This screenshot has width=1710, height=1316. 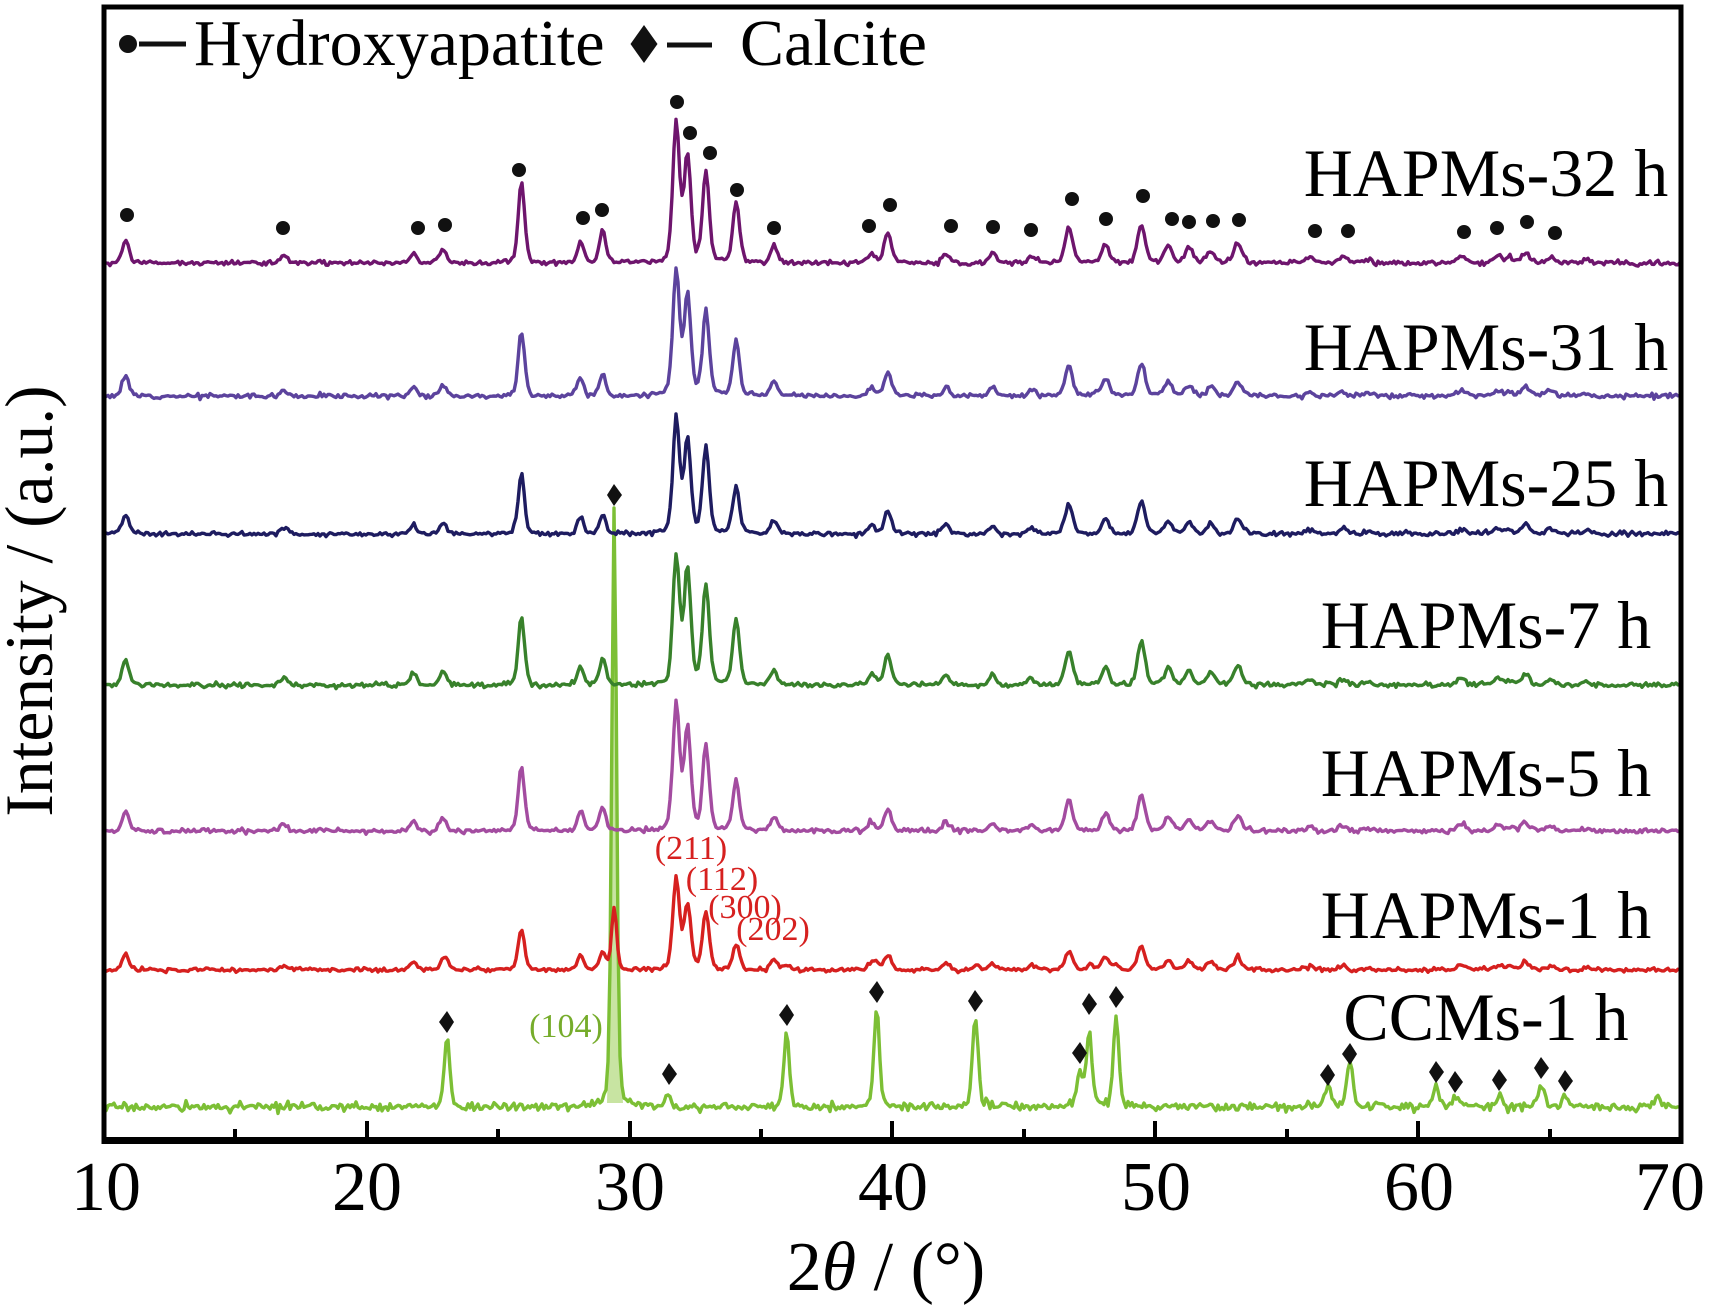 I want to click on svg-text: 2θ / (°), so click(x=886, y=1267).